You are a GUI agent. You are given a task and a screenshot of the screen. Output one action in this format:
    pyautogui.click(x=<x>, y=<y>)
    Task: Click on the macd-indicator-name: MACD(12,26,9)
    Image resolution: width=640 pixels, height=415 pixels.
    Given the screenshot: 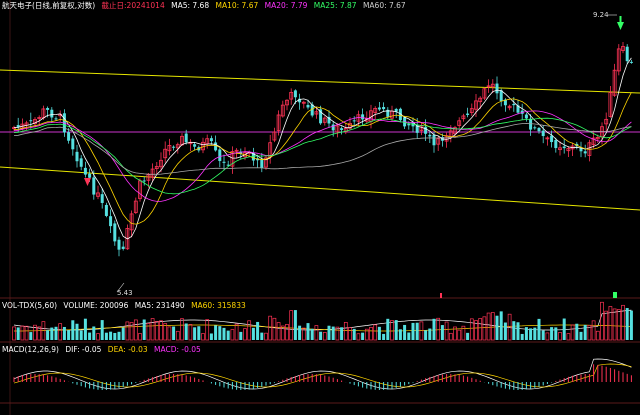 What is the action you would take?
    pyautogui.click(x=30, y=349)
    